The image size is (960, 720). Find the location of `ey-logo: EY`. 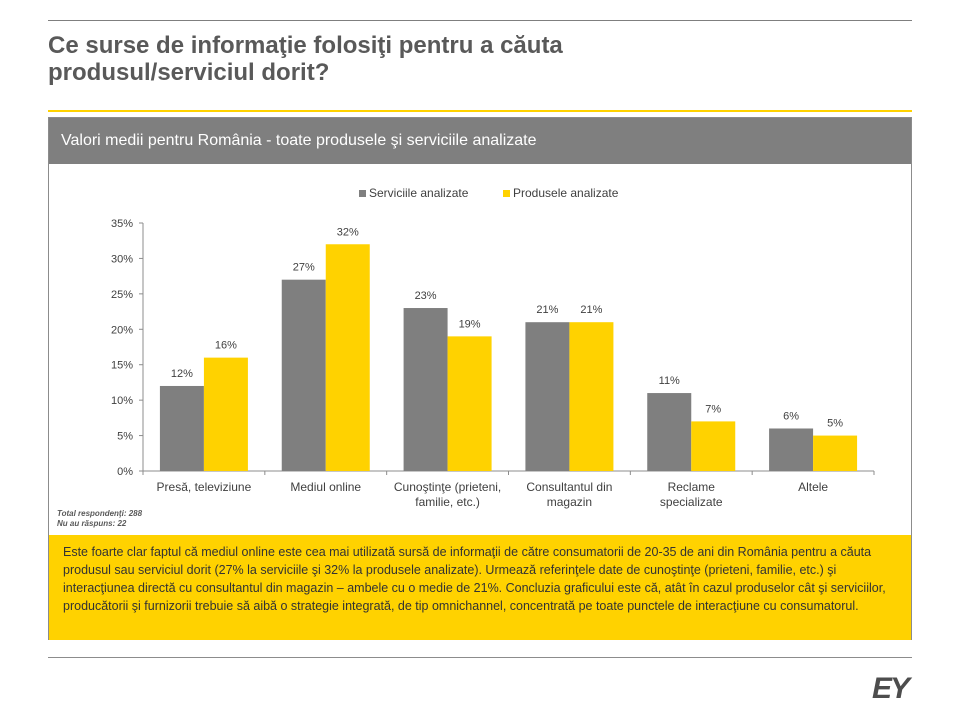

ey-logo: EY is located at coordinates (891, 688).